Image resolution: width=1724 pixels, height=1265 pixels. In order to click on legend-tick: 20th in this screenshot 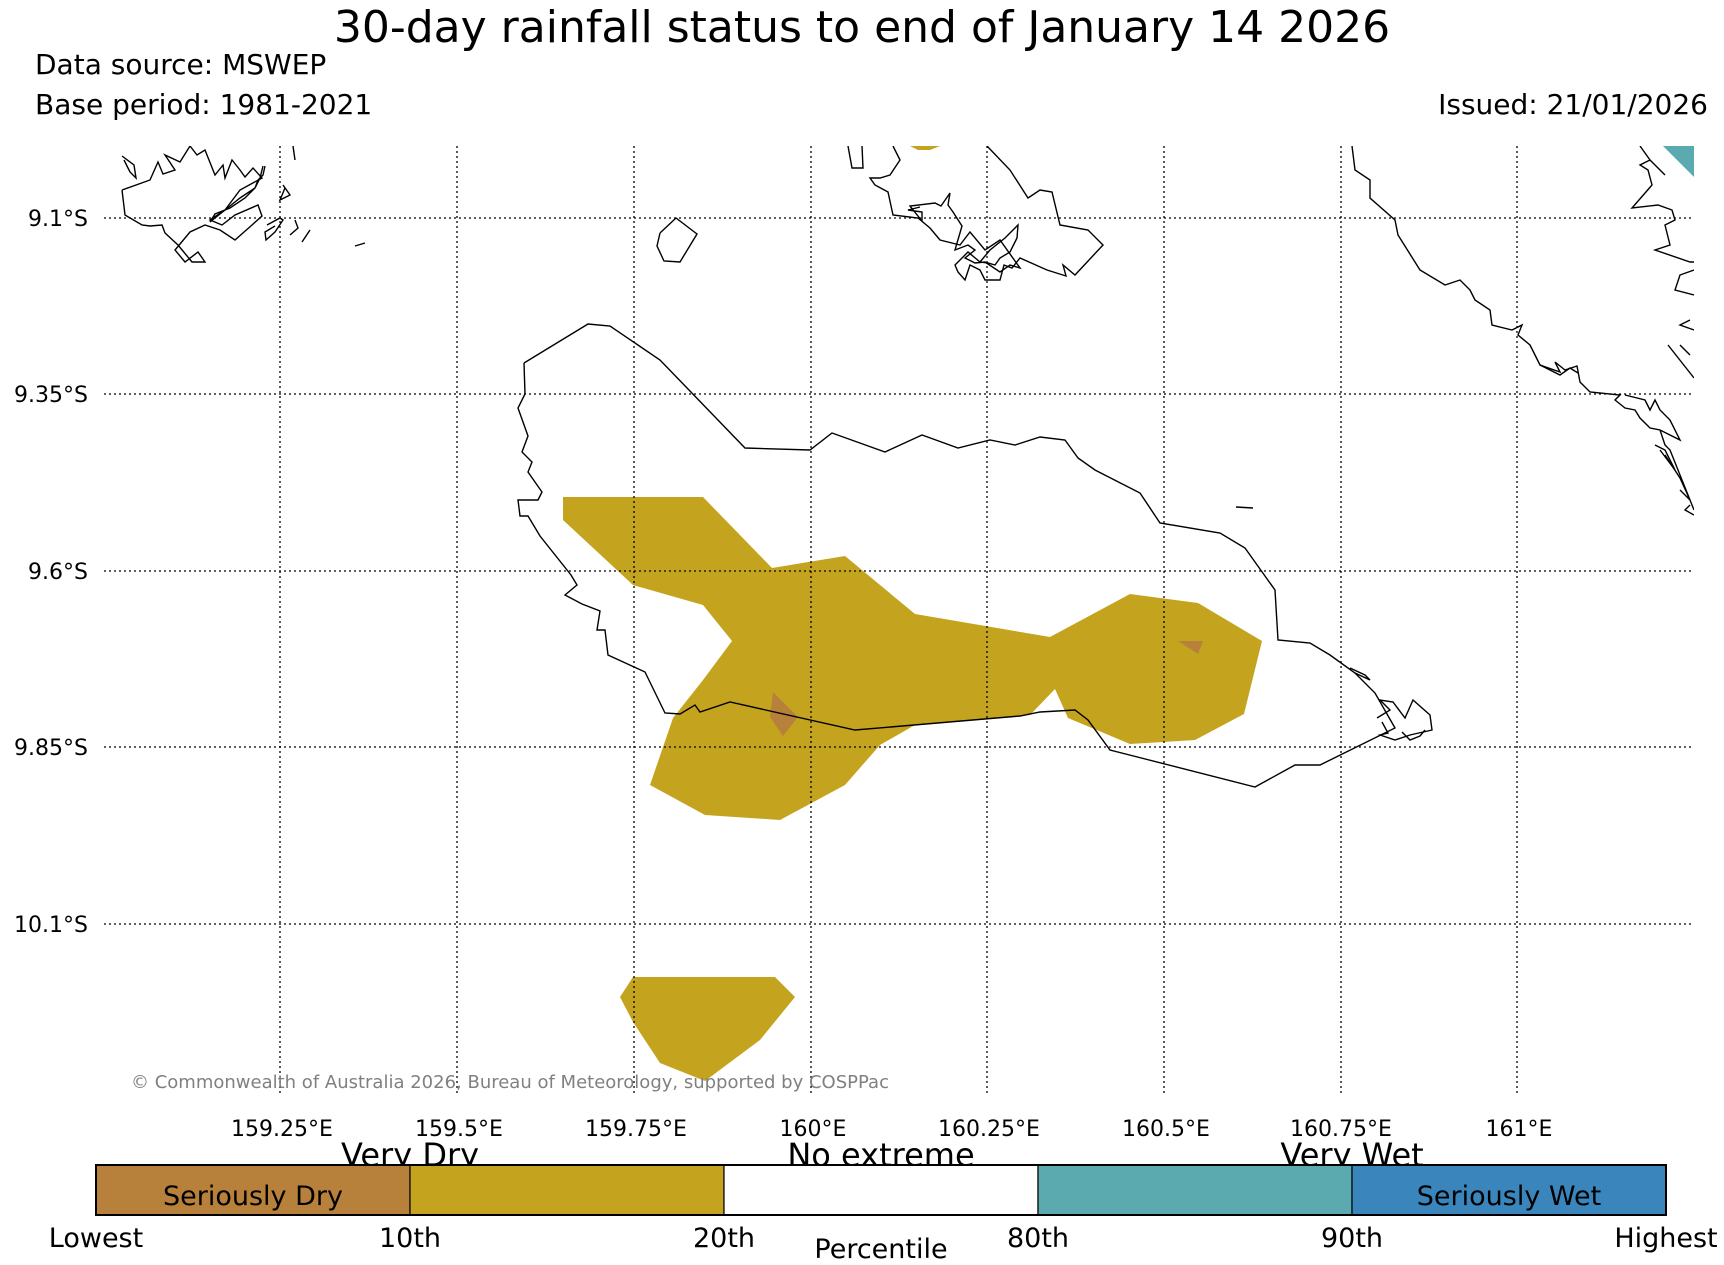, I will do `click(724, 1238)`.